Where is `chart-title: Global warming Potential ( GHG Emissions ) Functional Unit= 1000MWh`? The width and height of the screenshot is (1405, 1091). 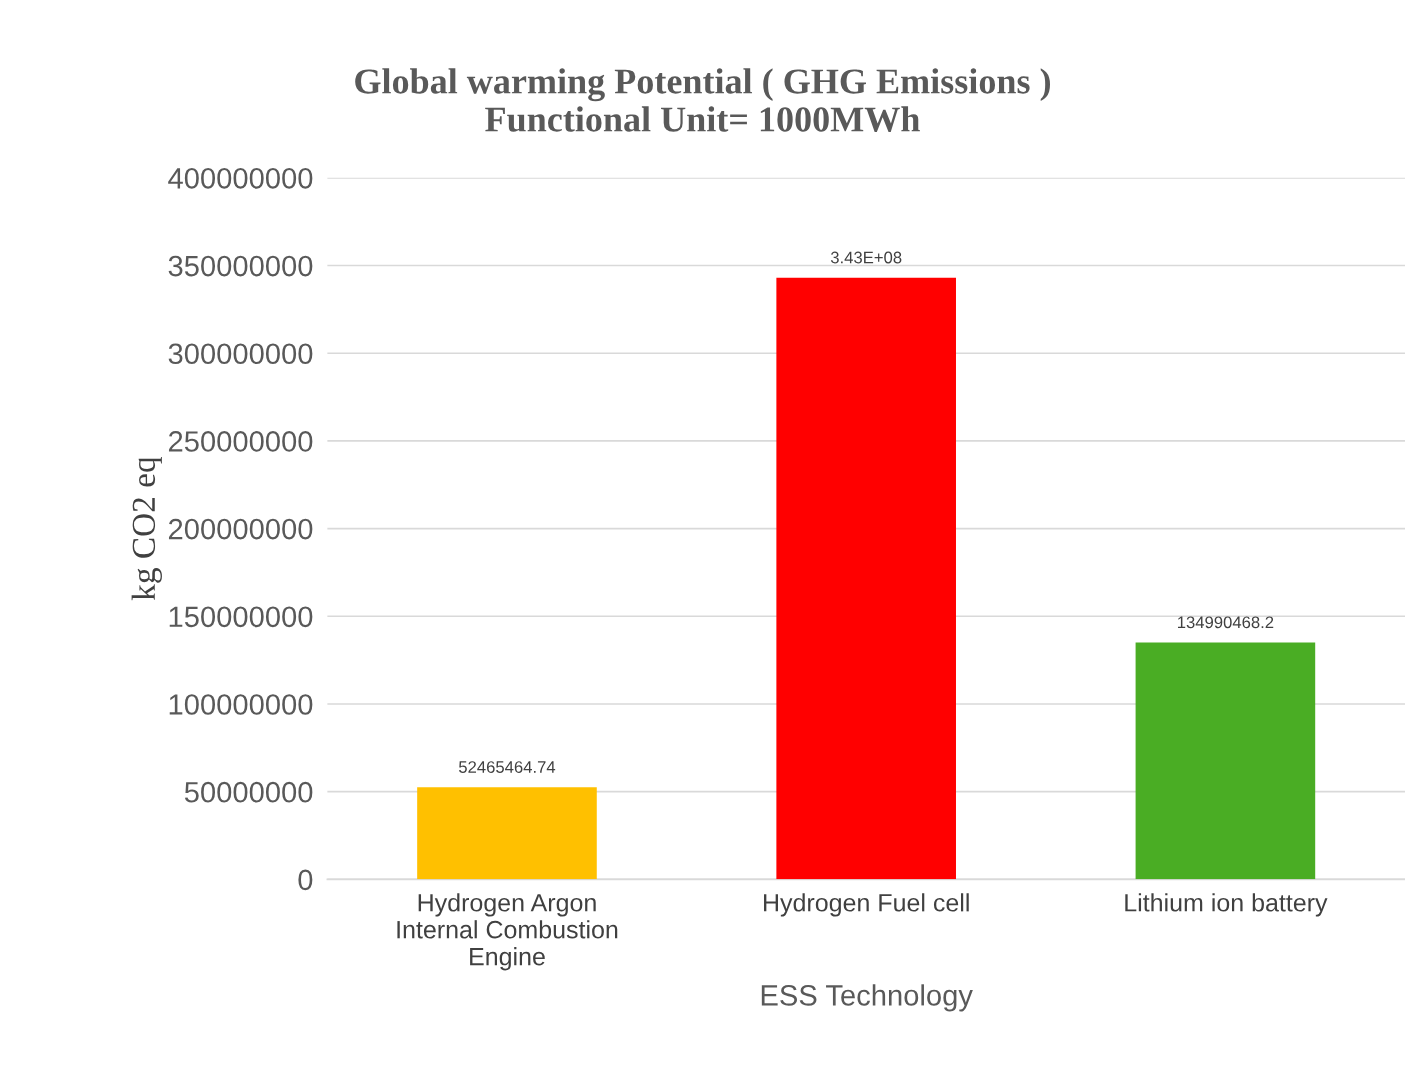
chart-title: Global warming Potential ( GHG Emissions ) Functional Unit= 1000MWh is located at coordinates (703, 100).